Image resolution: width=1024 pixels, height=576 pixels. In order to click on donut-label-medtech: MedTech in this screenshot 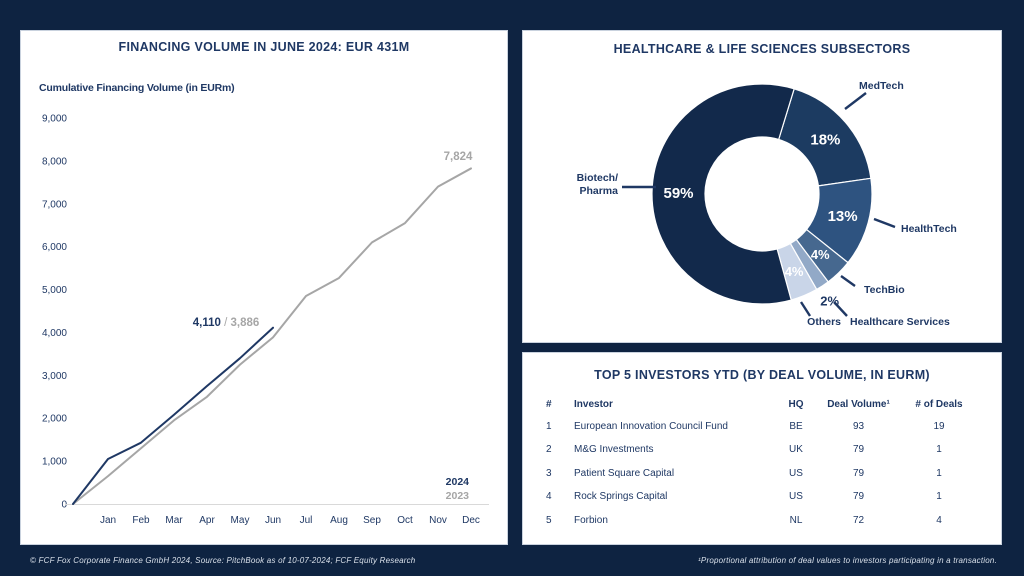, I will do `click(881, 86)`.